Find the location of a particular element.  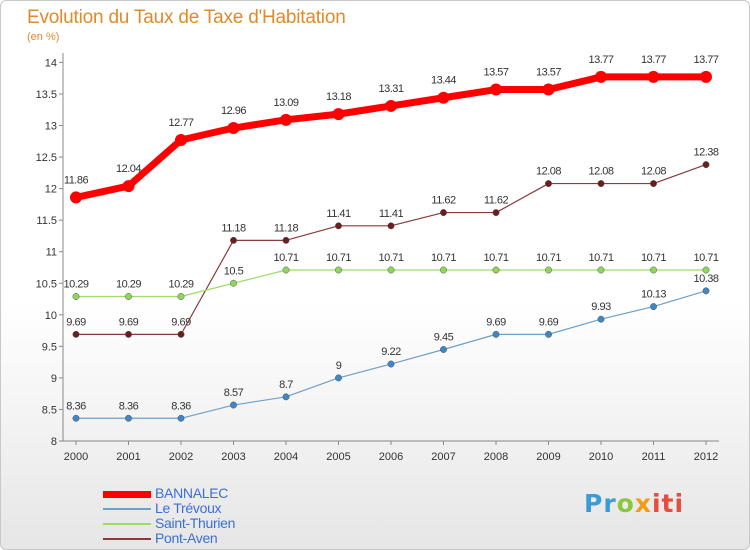

logo-part-1: Pr is located at coordinates (600, 503).